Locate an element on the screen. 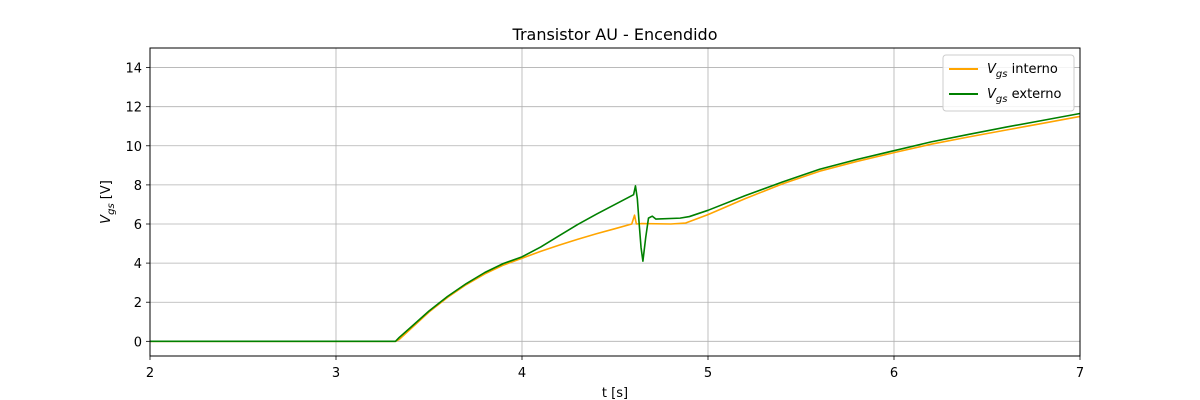  legend-label-externo: Vgs externo is located at coordinates (1024, 96).